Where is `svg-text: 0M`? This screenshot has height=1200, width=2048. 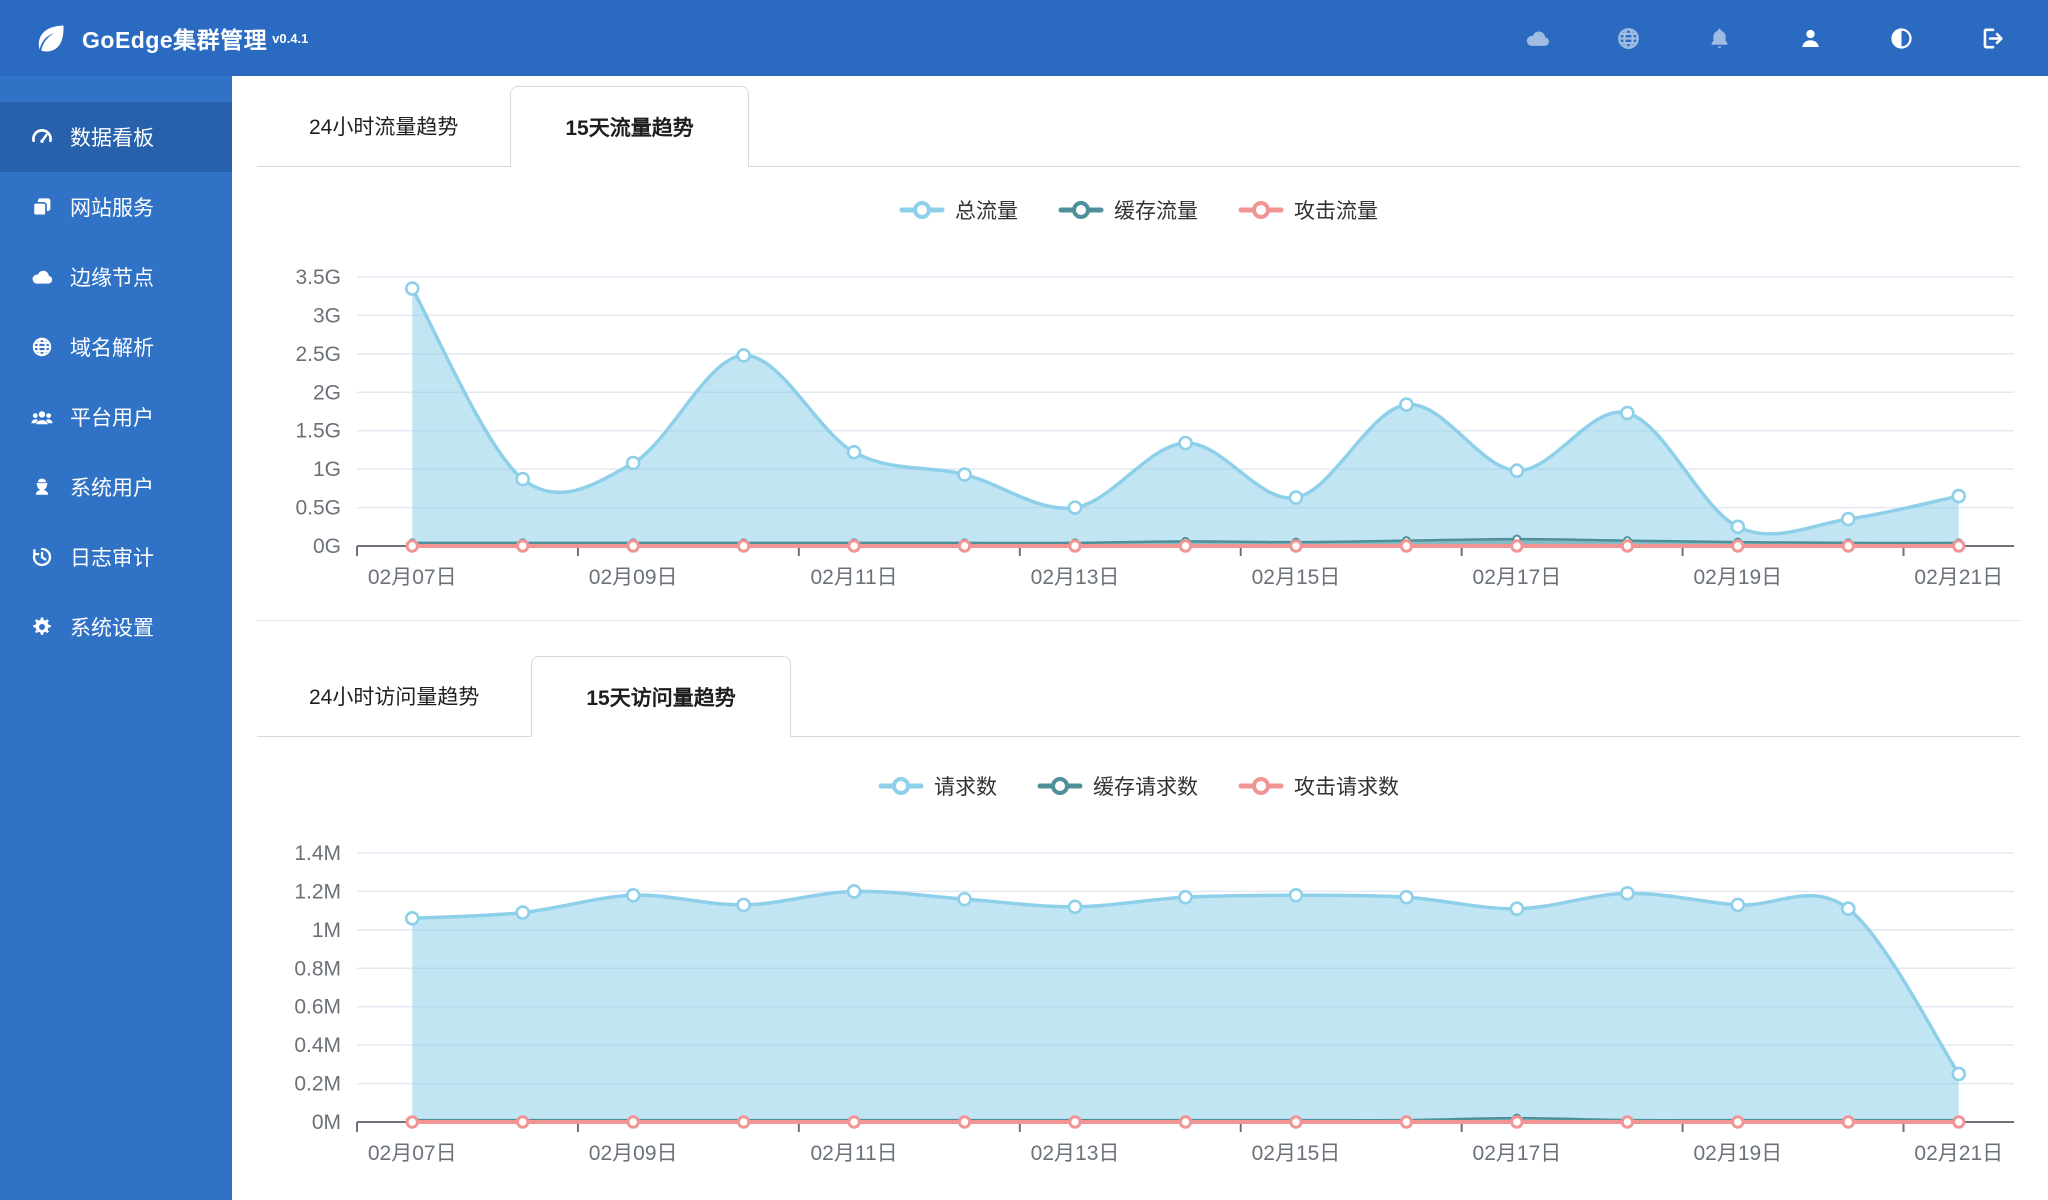
svg-text: 0M is located at coordinates (326, 1122).